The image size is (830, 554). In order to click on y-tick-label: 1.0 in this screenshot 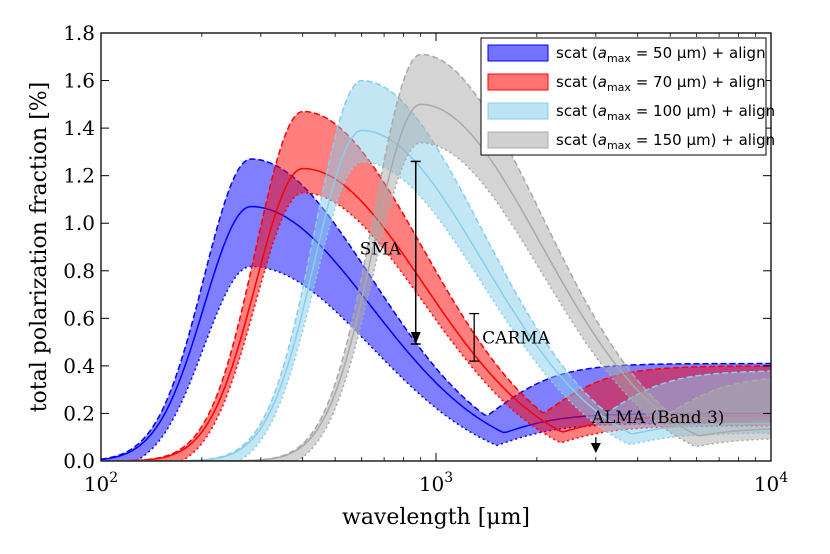, I will do `click(79, 223)`.